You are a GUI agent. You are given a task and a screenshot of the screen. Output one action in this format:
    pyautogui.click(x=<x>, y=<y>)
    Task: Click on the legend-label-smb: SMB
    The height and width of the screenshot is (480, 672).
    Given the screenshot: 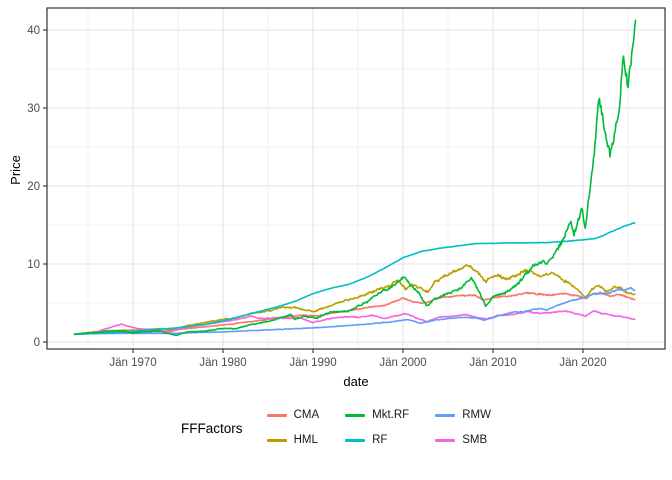 What is the action you would take?
    pyautogui.click(x=475, y=439)
    